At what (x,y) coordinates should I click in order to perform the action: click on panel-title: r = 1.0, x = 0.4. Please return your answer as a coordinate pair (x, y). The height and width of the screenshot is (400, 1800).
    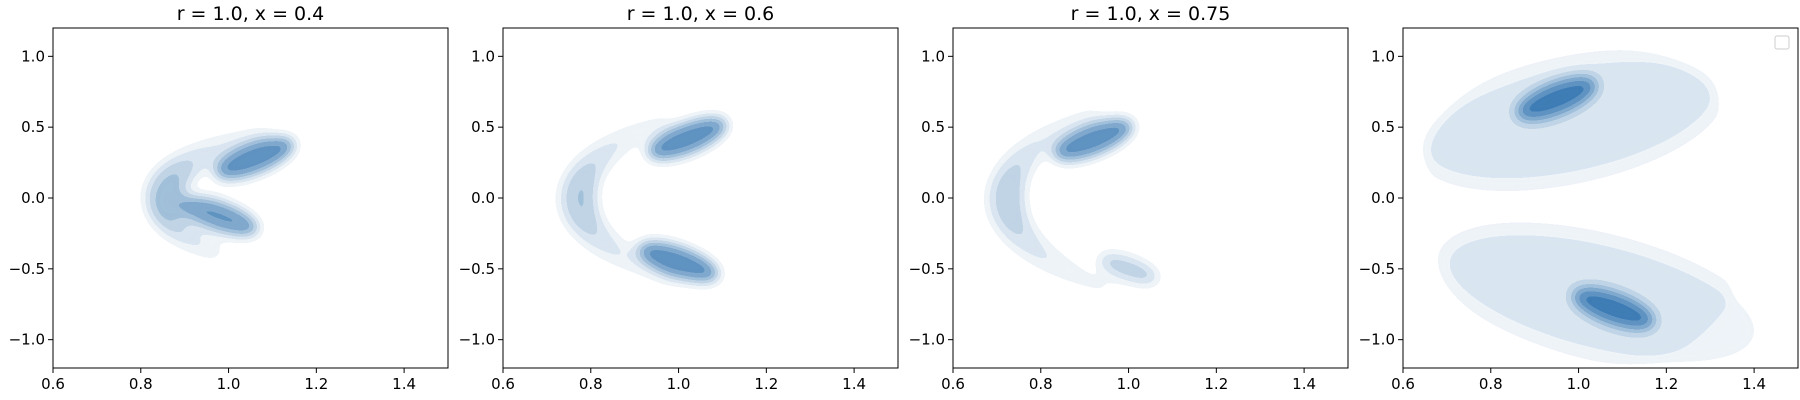
    Looking at the image, I should click on (251, 14).